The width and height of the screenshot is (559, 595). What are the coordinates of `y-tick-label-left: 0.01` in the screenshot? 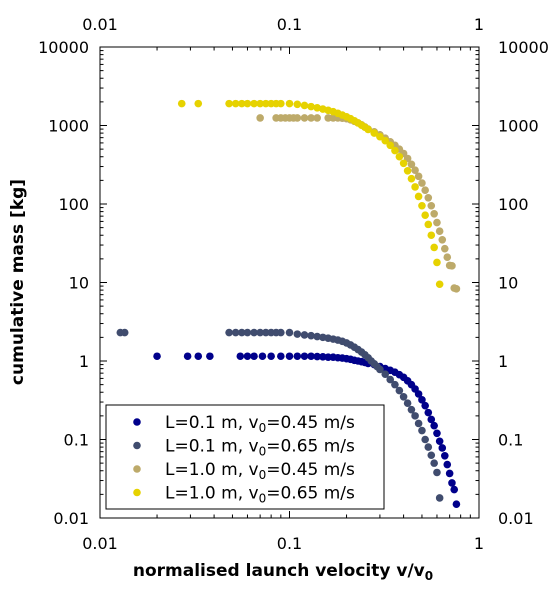 It's located at (71, 518).